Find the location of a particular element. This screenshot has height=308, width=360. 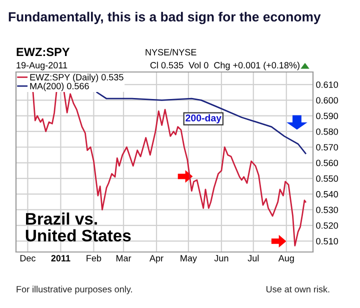

y-tick-label: 0.600 is located at coordinates (327, 100).